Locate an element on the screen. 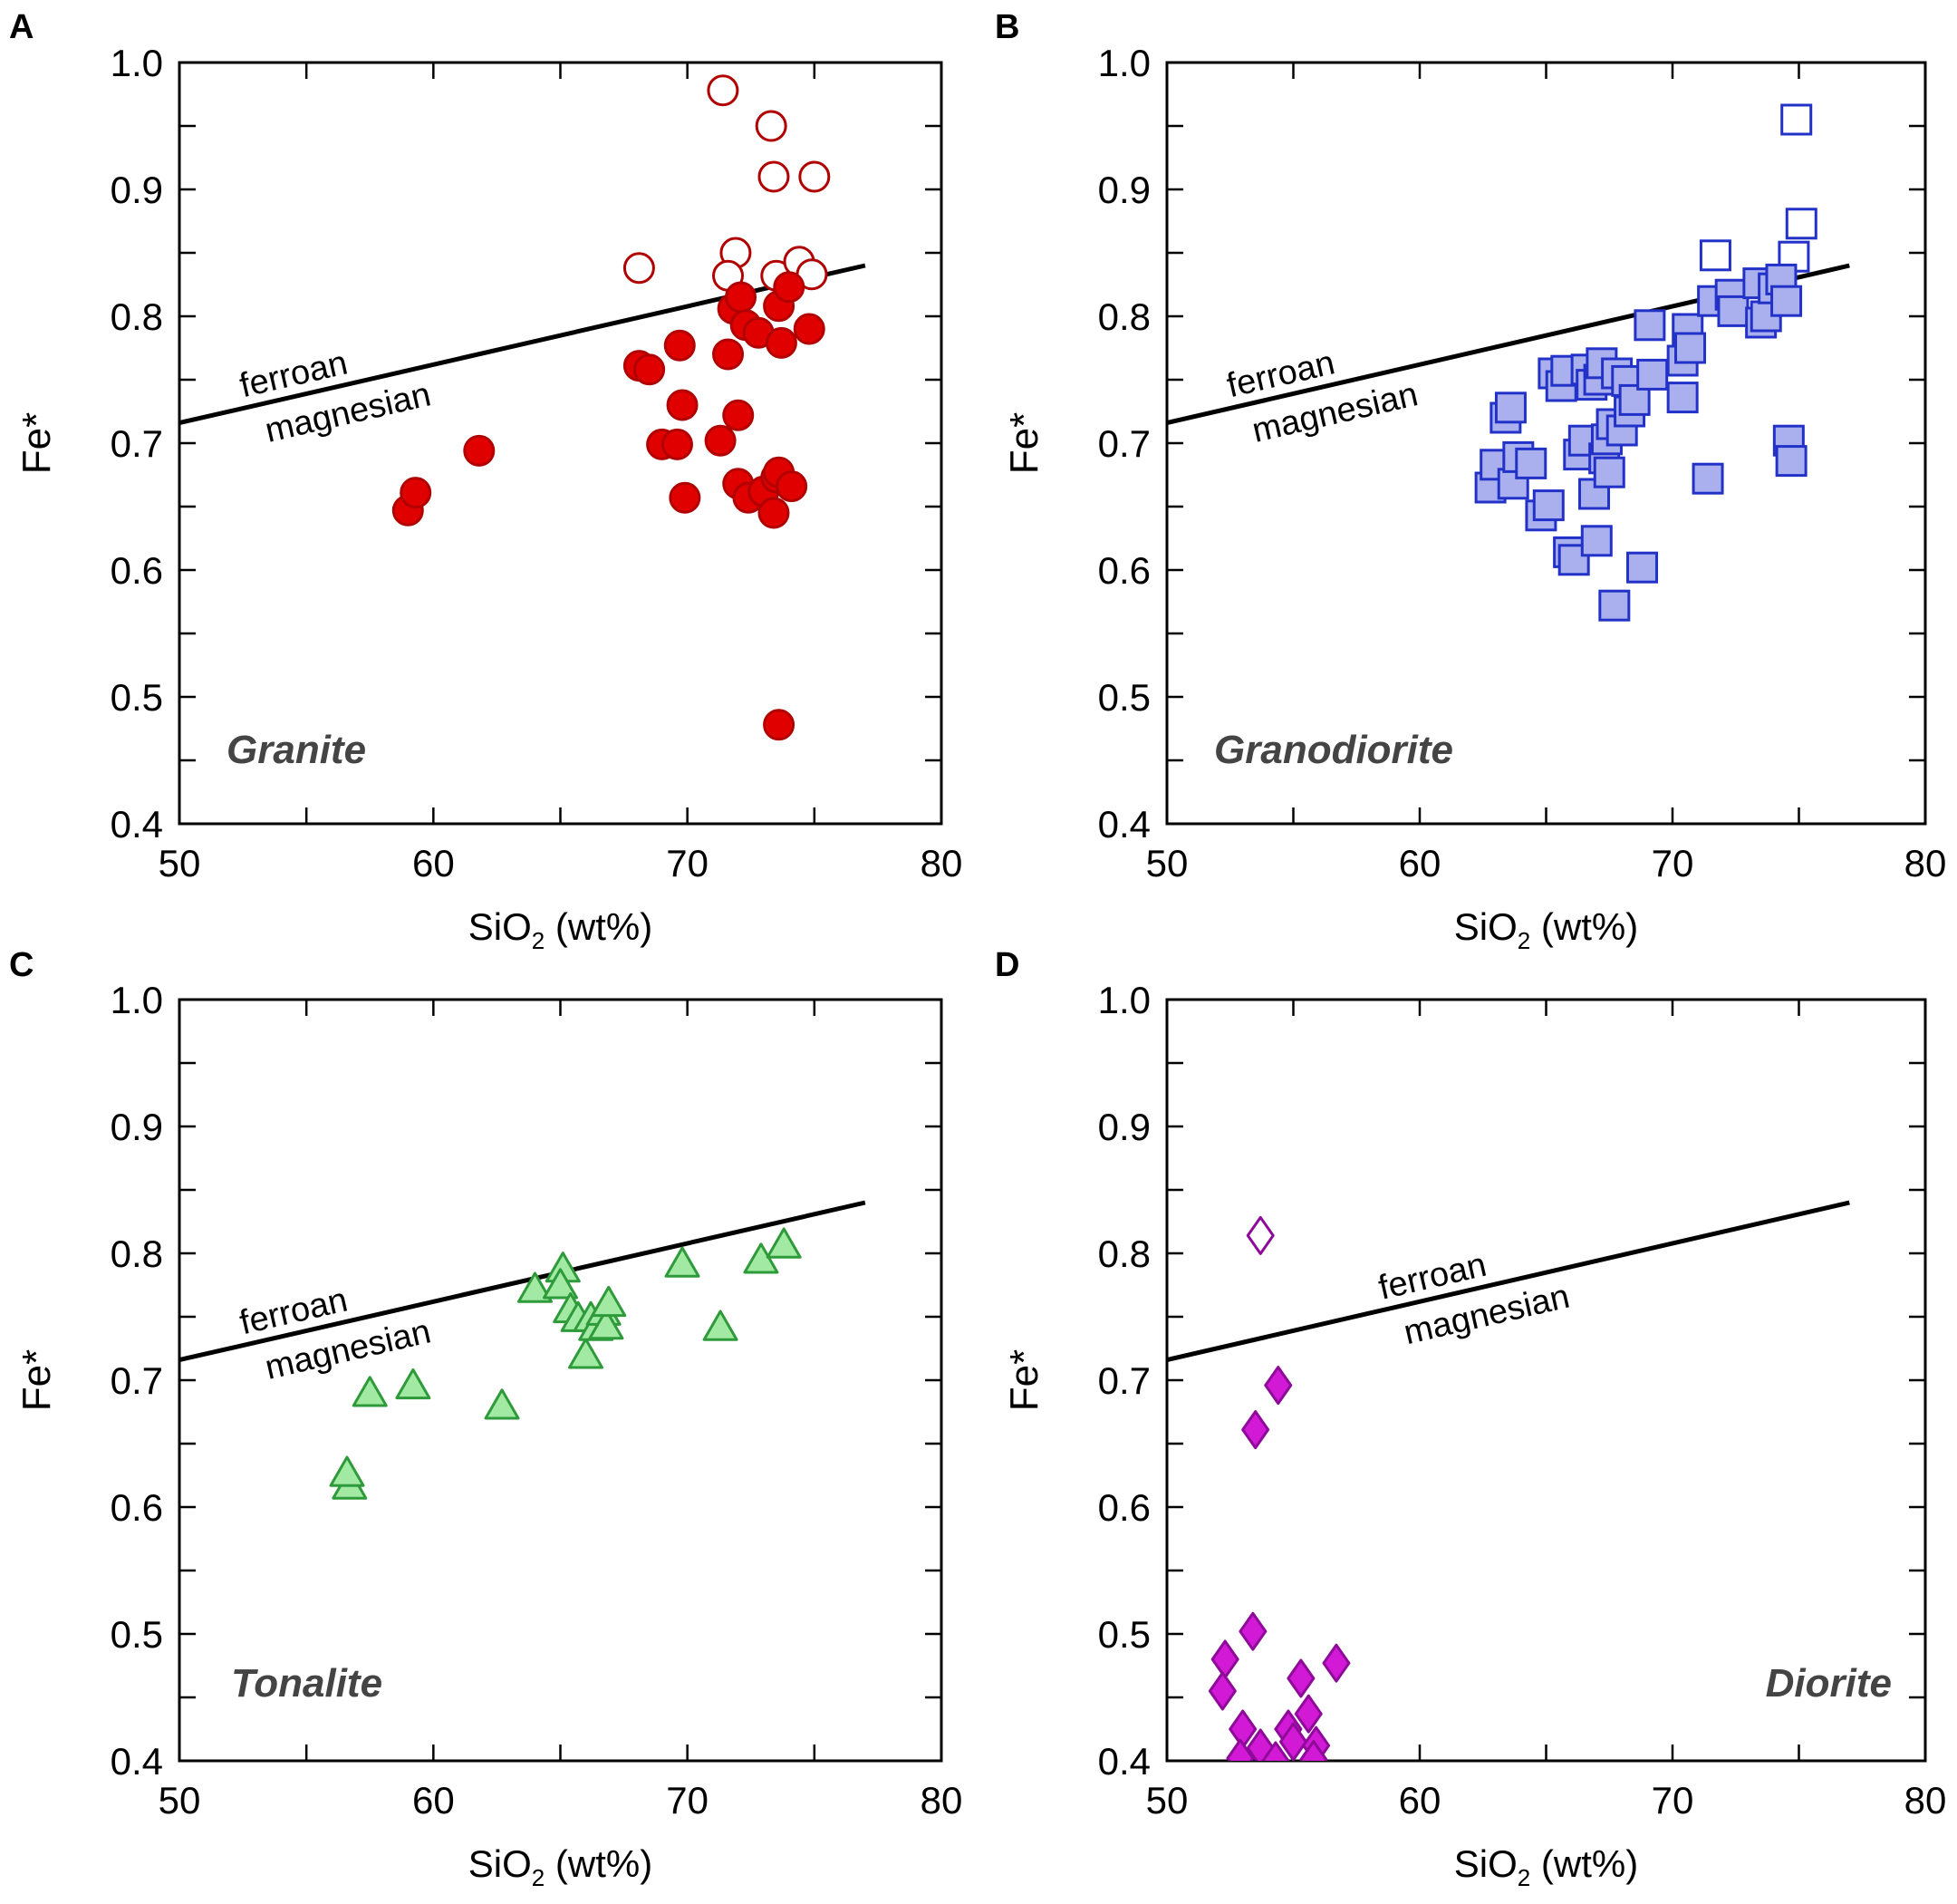 This screenshot has width=1957, height=1904. rock-type-label: Granodiorite is located at coordinates (1333, 750).